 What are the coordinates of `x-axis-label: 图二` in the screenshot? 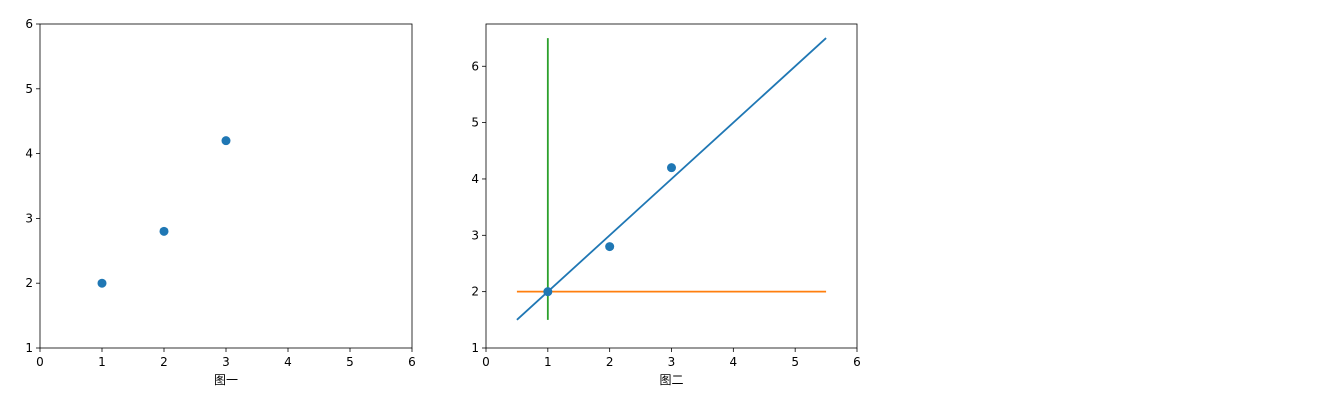 It's located at (671, 380).